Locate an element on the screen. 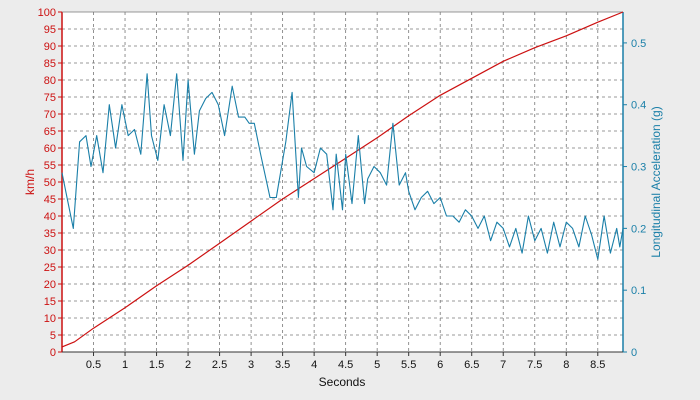 The height and width of the screenshot is (400, 700). x-tick-label: 3.5 is located at coordinates (282, 365).